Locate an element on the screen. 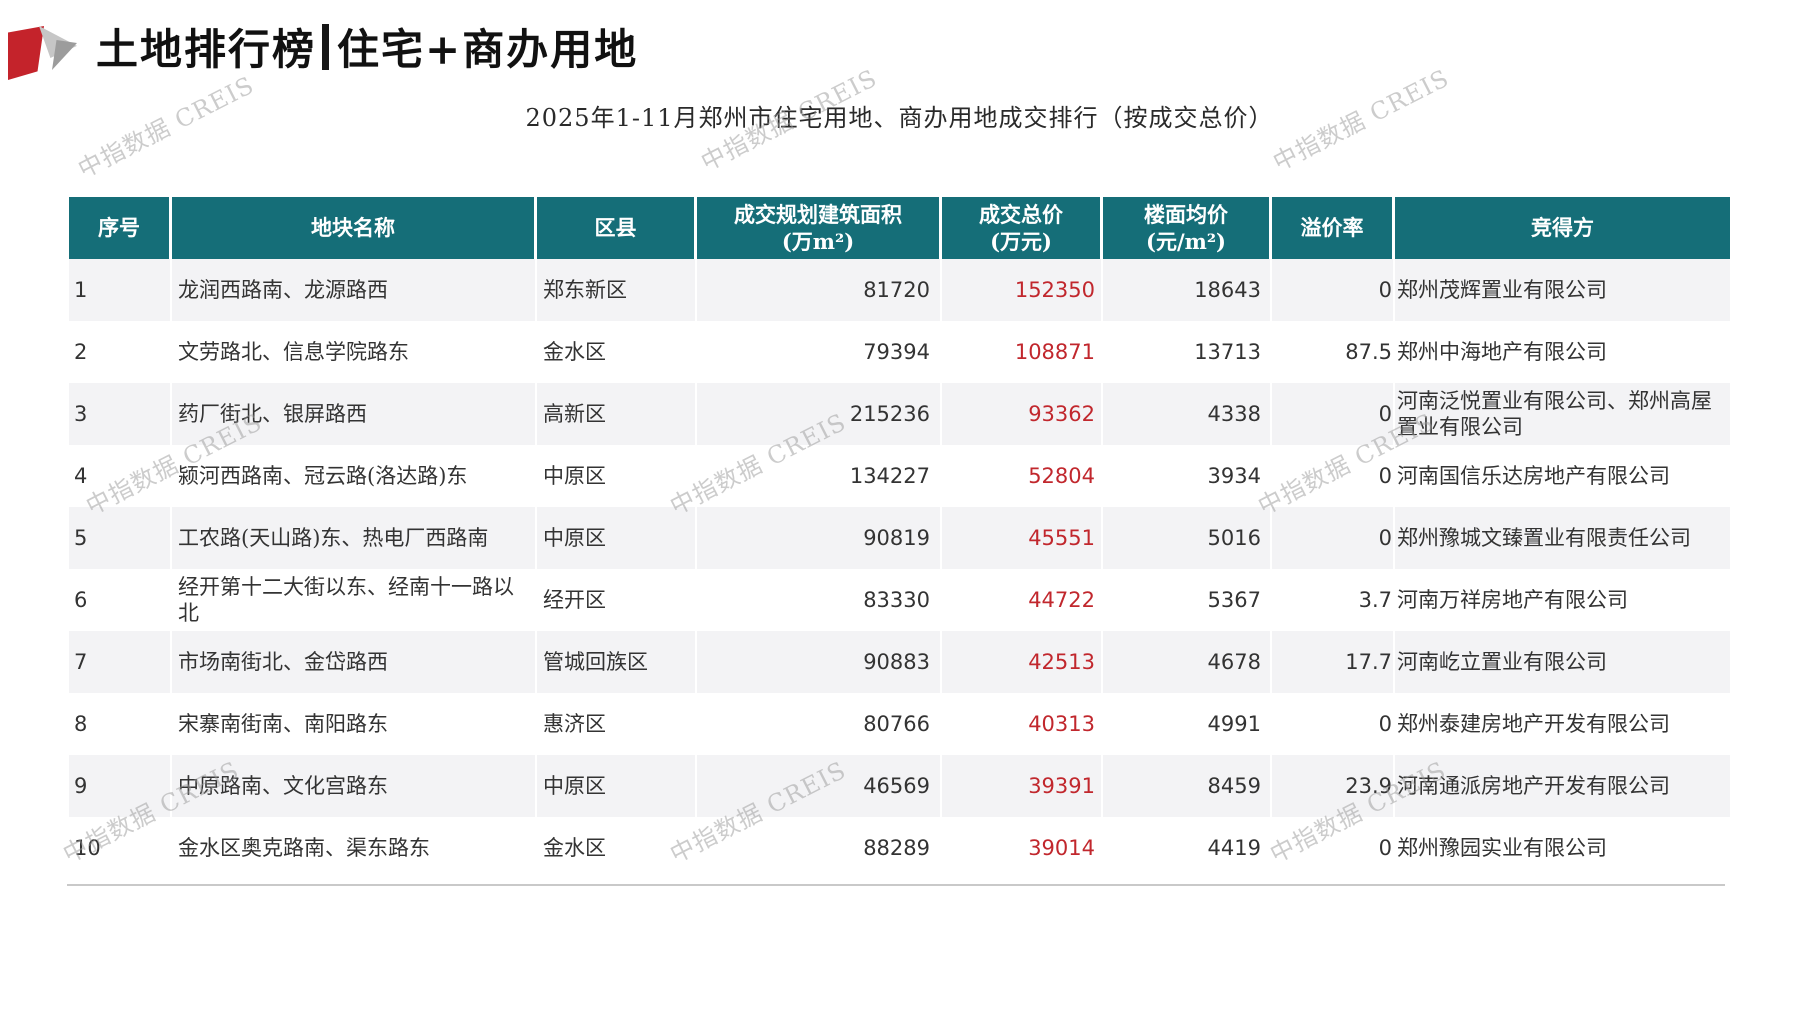 The image size is (1797, 1010). cell-plot-name: 中原路南、文化宫路东 is located at coordinates (354, 786).